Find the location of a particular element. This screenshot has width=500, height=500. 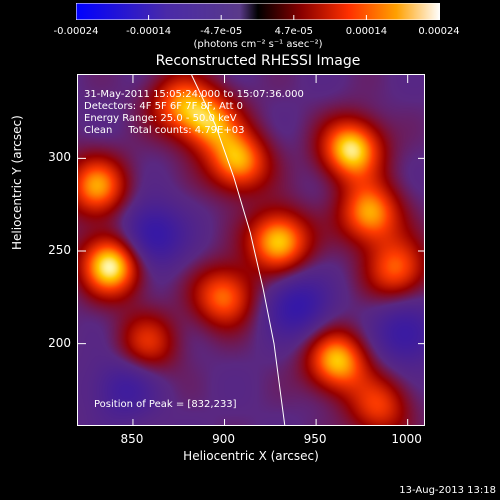

y-tick-label: 300 is located at coordinates (59, 157).